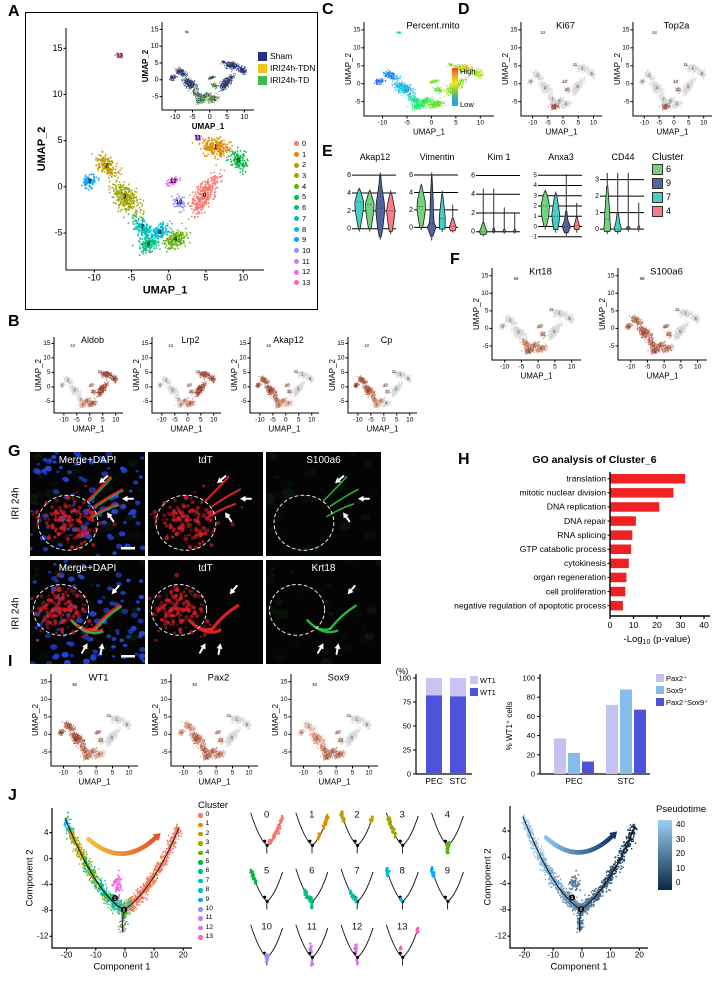  I want to click on trajectory-cluster-plot, so click(107, 888).